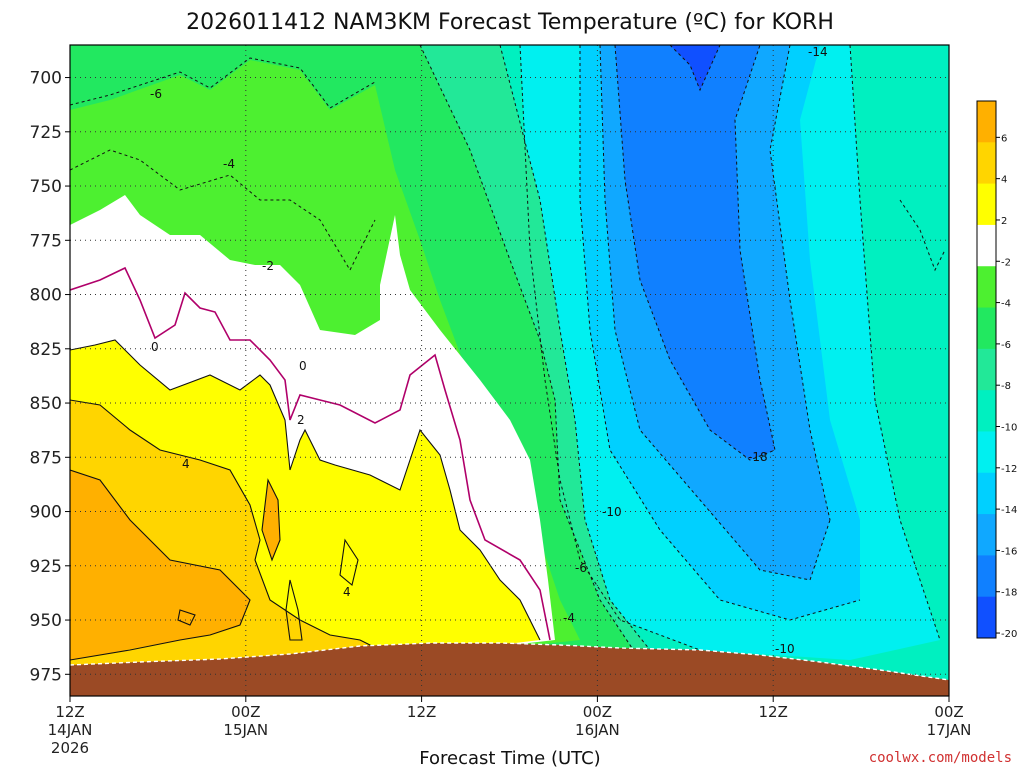 The height and width of the screenshot is (768, 1024). Describe the element at coordinates (818, 52) in the screenshot. I see `contour-label: -14` at that location.